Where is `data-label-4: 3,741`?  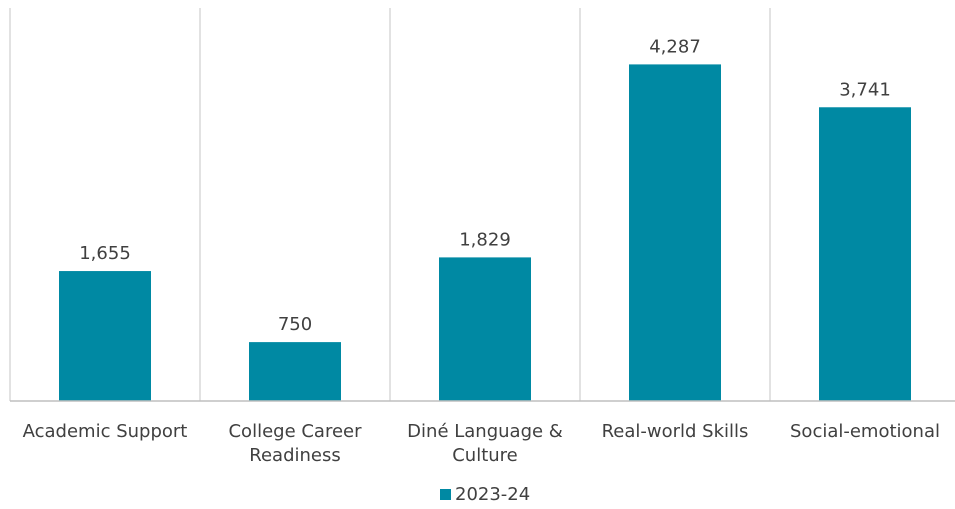 data-label-4: 3,741 is located at coordinates (865, 89).